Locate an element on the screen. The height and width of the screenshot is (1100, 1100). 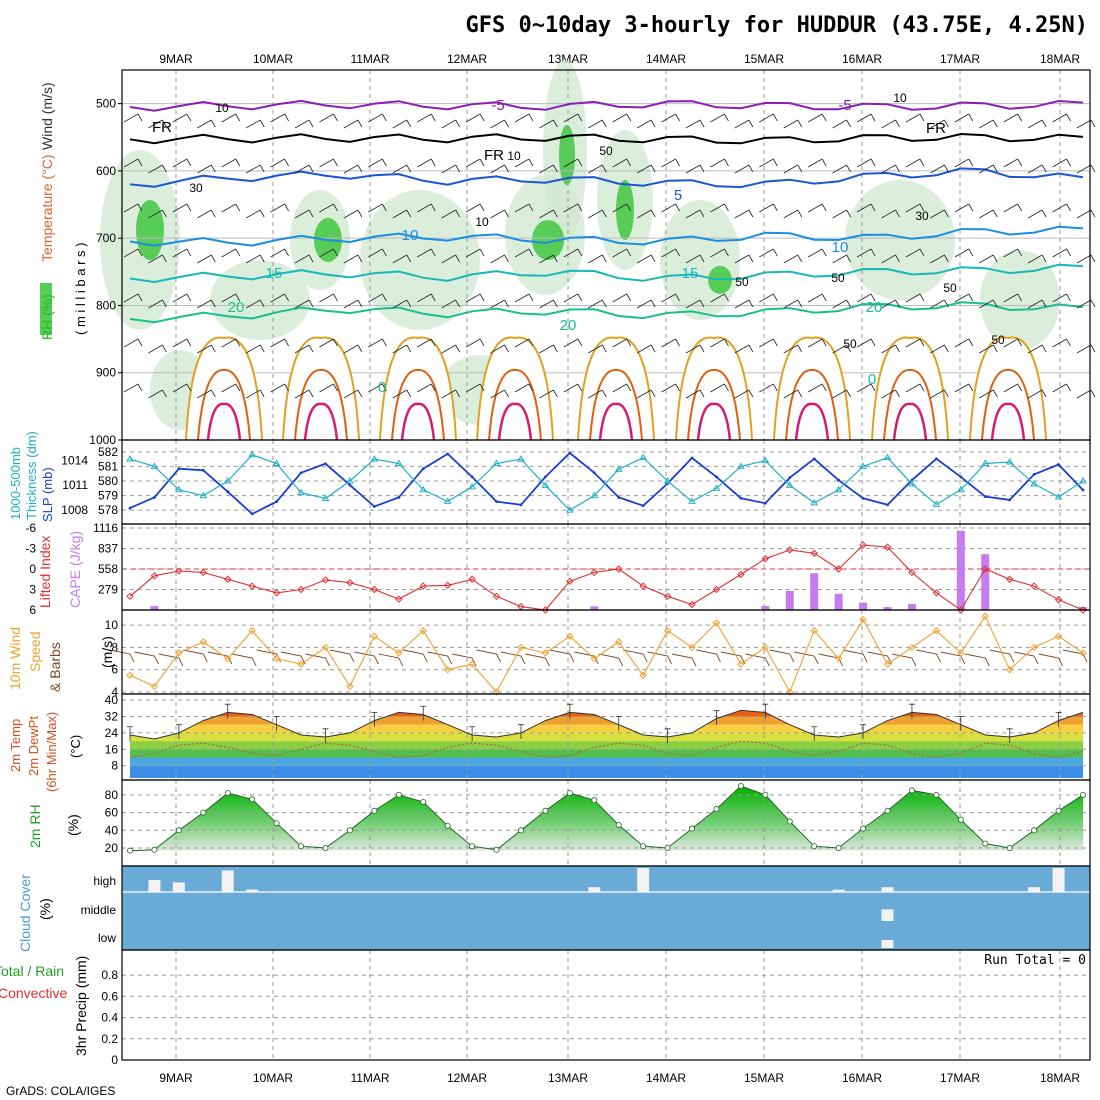
temp-color-bands is located at coordinates (606, 744).